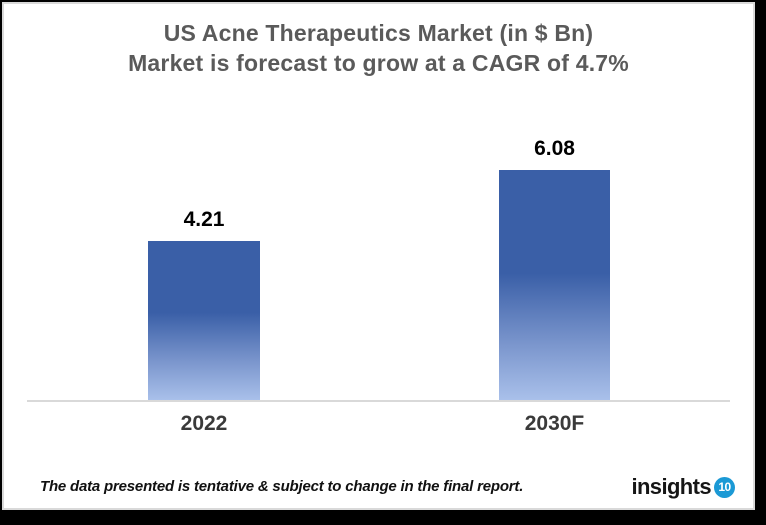 Image resolution: width=766 pixels, height=525 pixels. Describe the element at coordinates (554, 148) in the screenshot. I see `bar-value-label-2030f: 6.08` at that location.